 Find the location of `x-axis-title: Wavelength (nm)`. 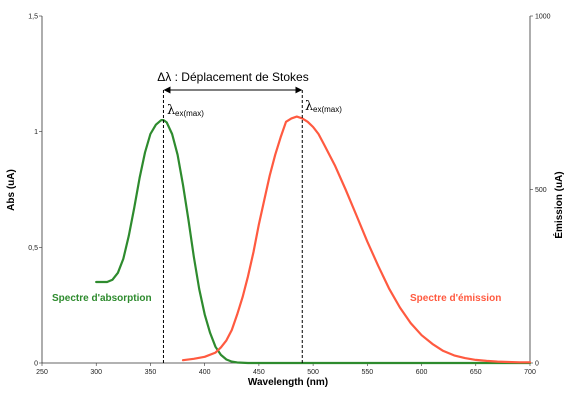

x-axis-title: Wavelength (nm) is located at coordinates (288, 382).